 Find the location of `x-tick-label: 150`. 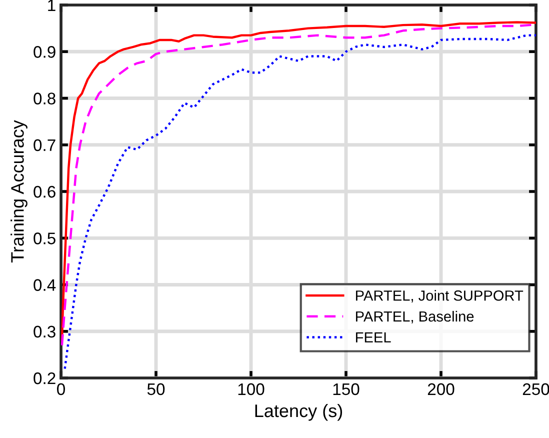

x-tick-label: 150 is located at coordinates (346, 389).